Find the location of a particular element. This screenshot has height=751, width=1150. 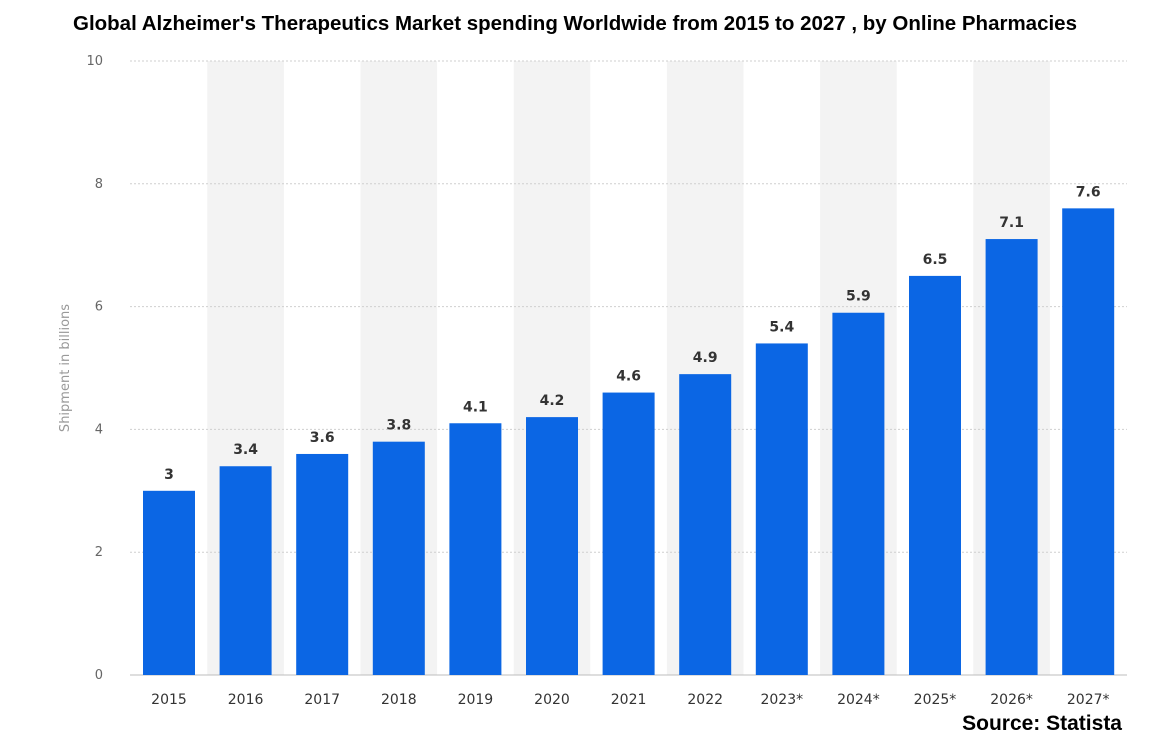

x-tick-label: 2020 is located at coordinates (552, 700).